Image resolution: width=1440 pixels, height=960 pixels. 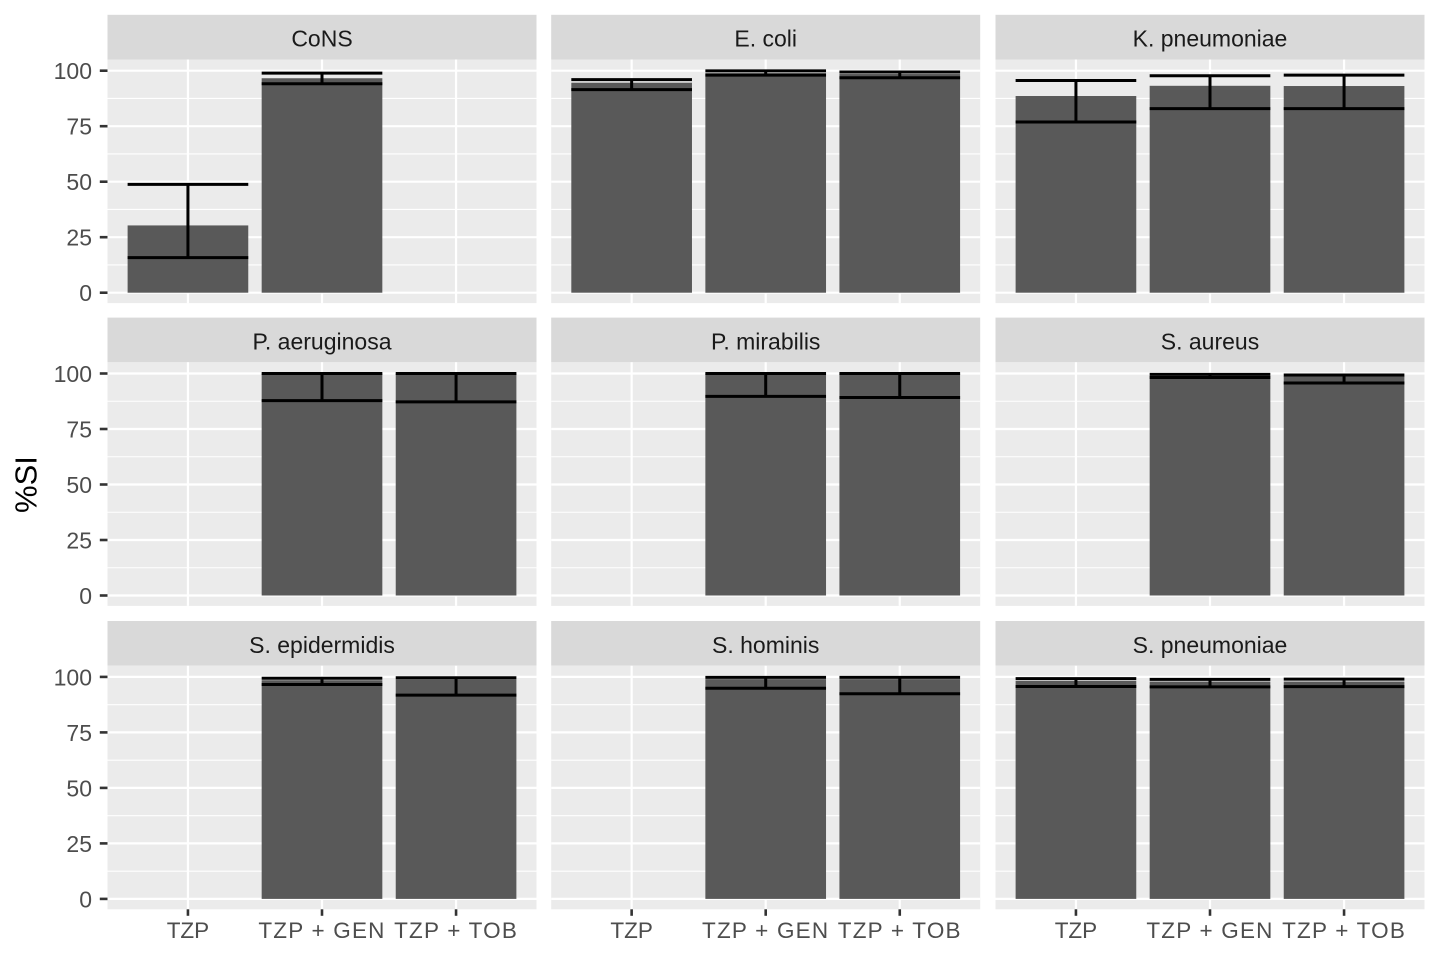 What do you see at coordinates (1210, 341) in the screenshot?
I see `svg-text: S. aureus` at bounding box center [1210, 341].